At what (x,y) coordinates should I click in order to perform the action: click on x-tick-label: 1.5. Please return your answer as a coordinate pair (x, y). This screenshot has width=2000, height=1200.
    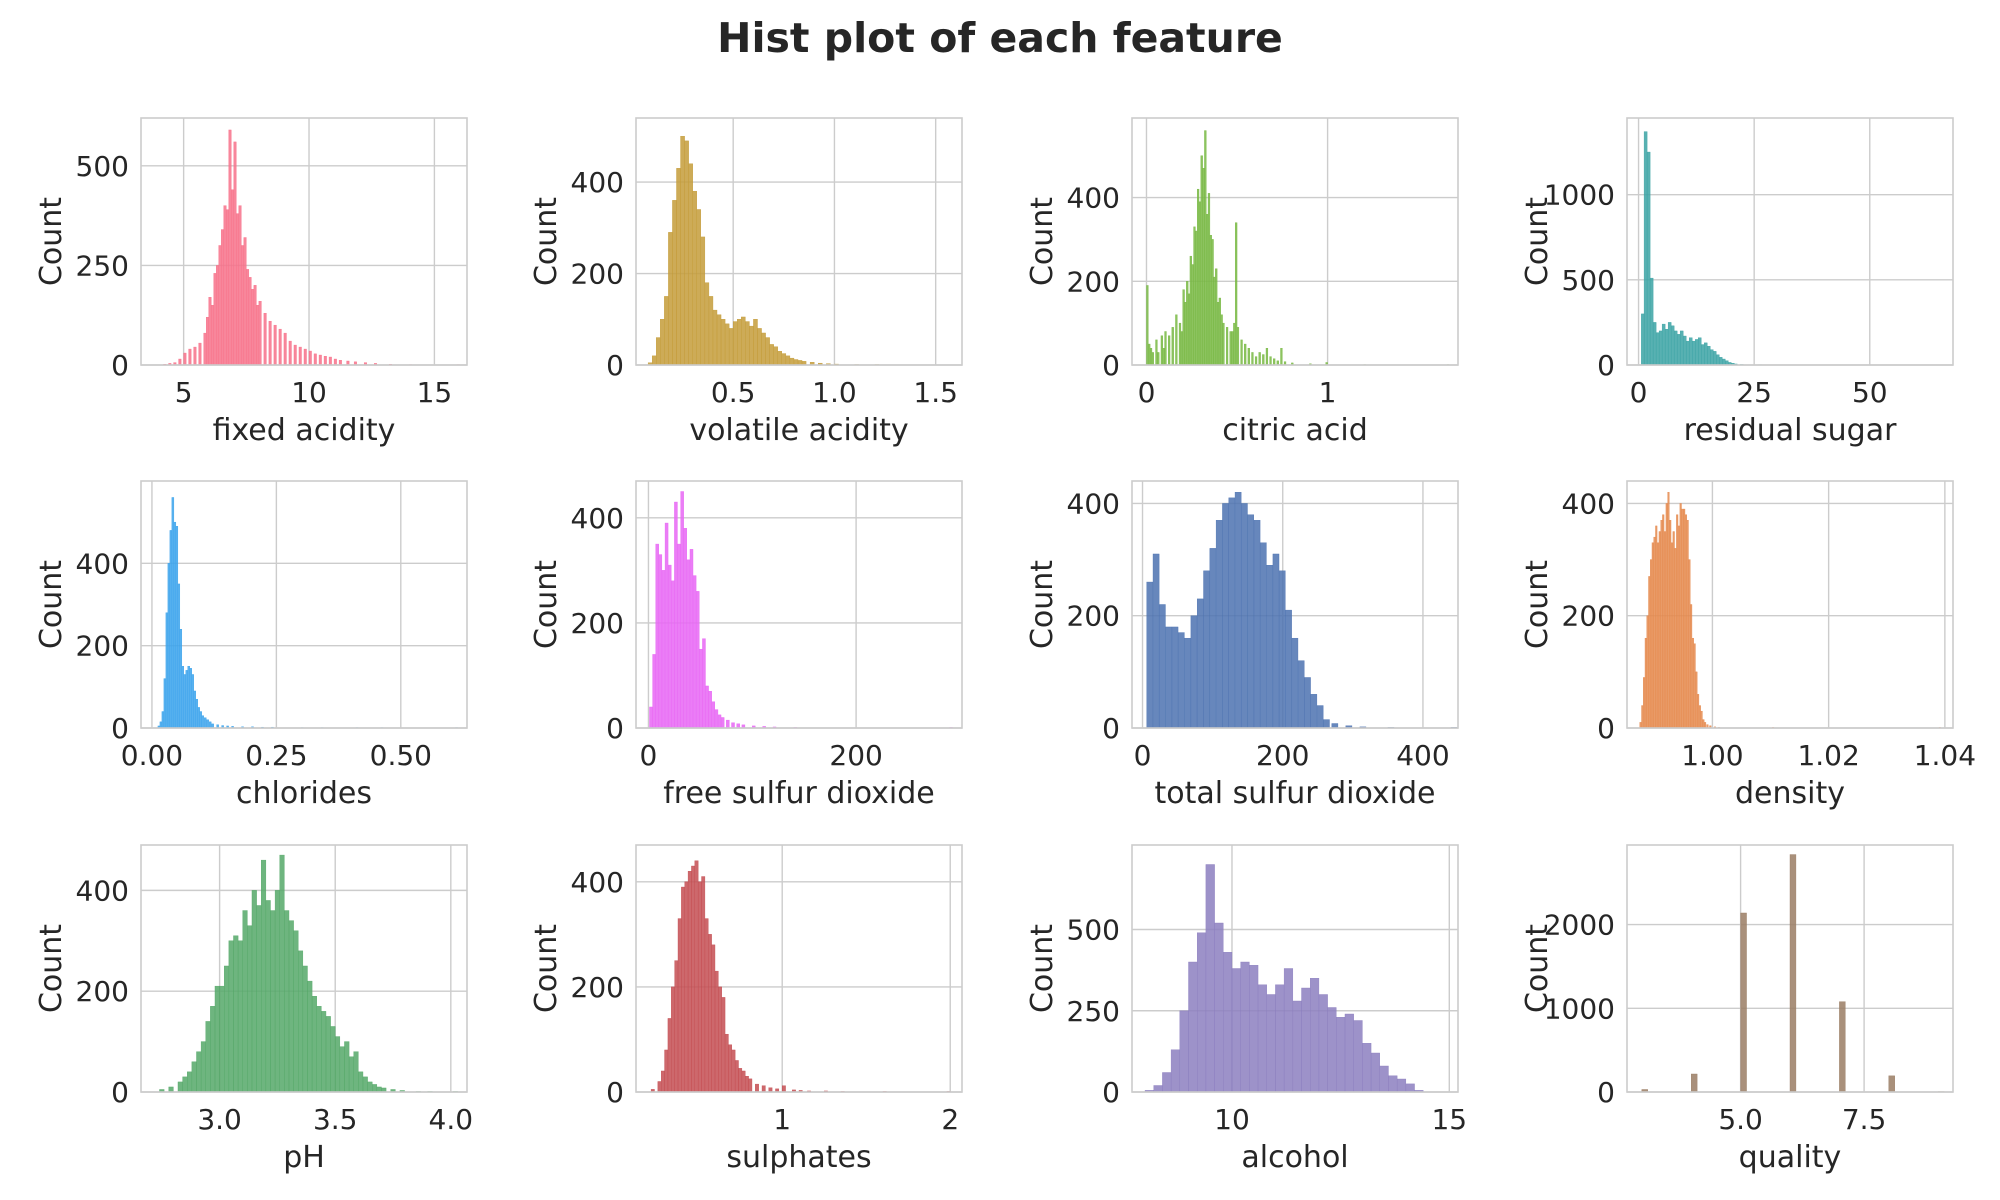
    Looking at the image, I should click on (935, 392).